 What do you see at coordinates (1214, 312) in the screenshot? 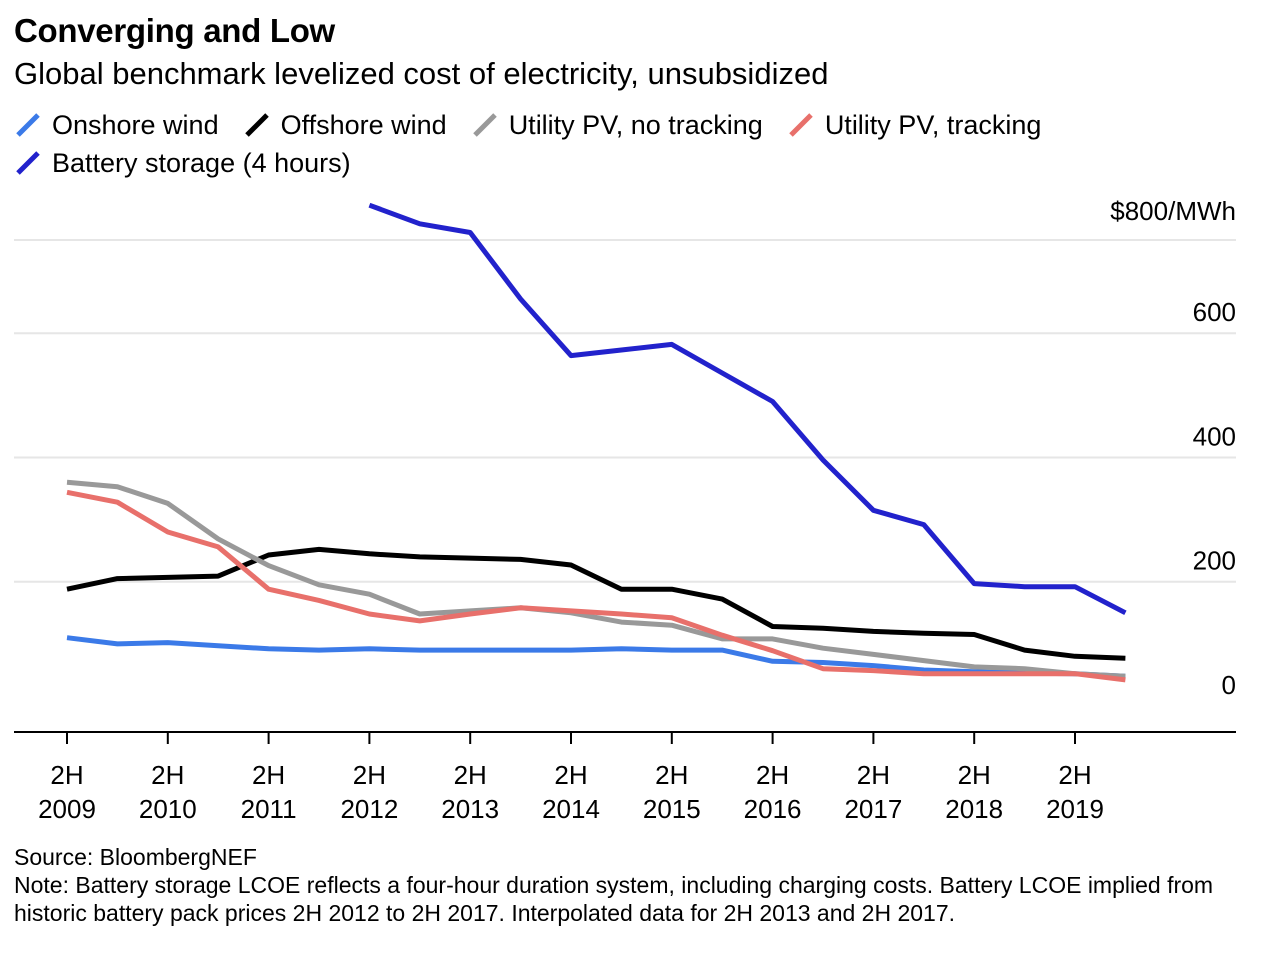
I see `y-tick-label-600: 600` at bounding box center [1214, 312].